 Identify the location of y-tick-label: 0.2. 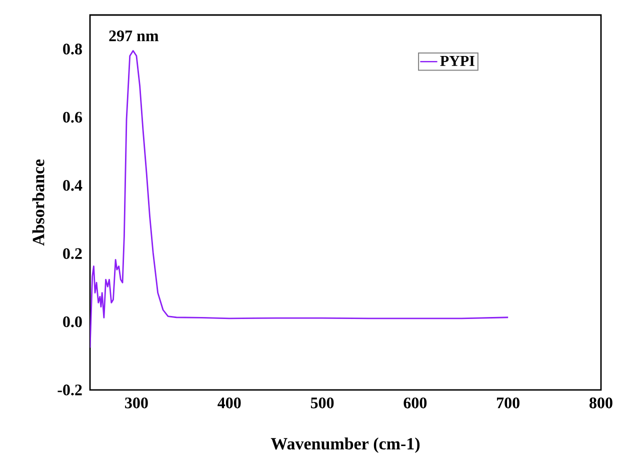
(72, 254).